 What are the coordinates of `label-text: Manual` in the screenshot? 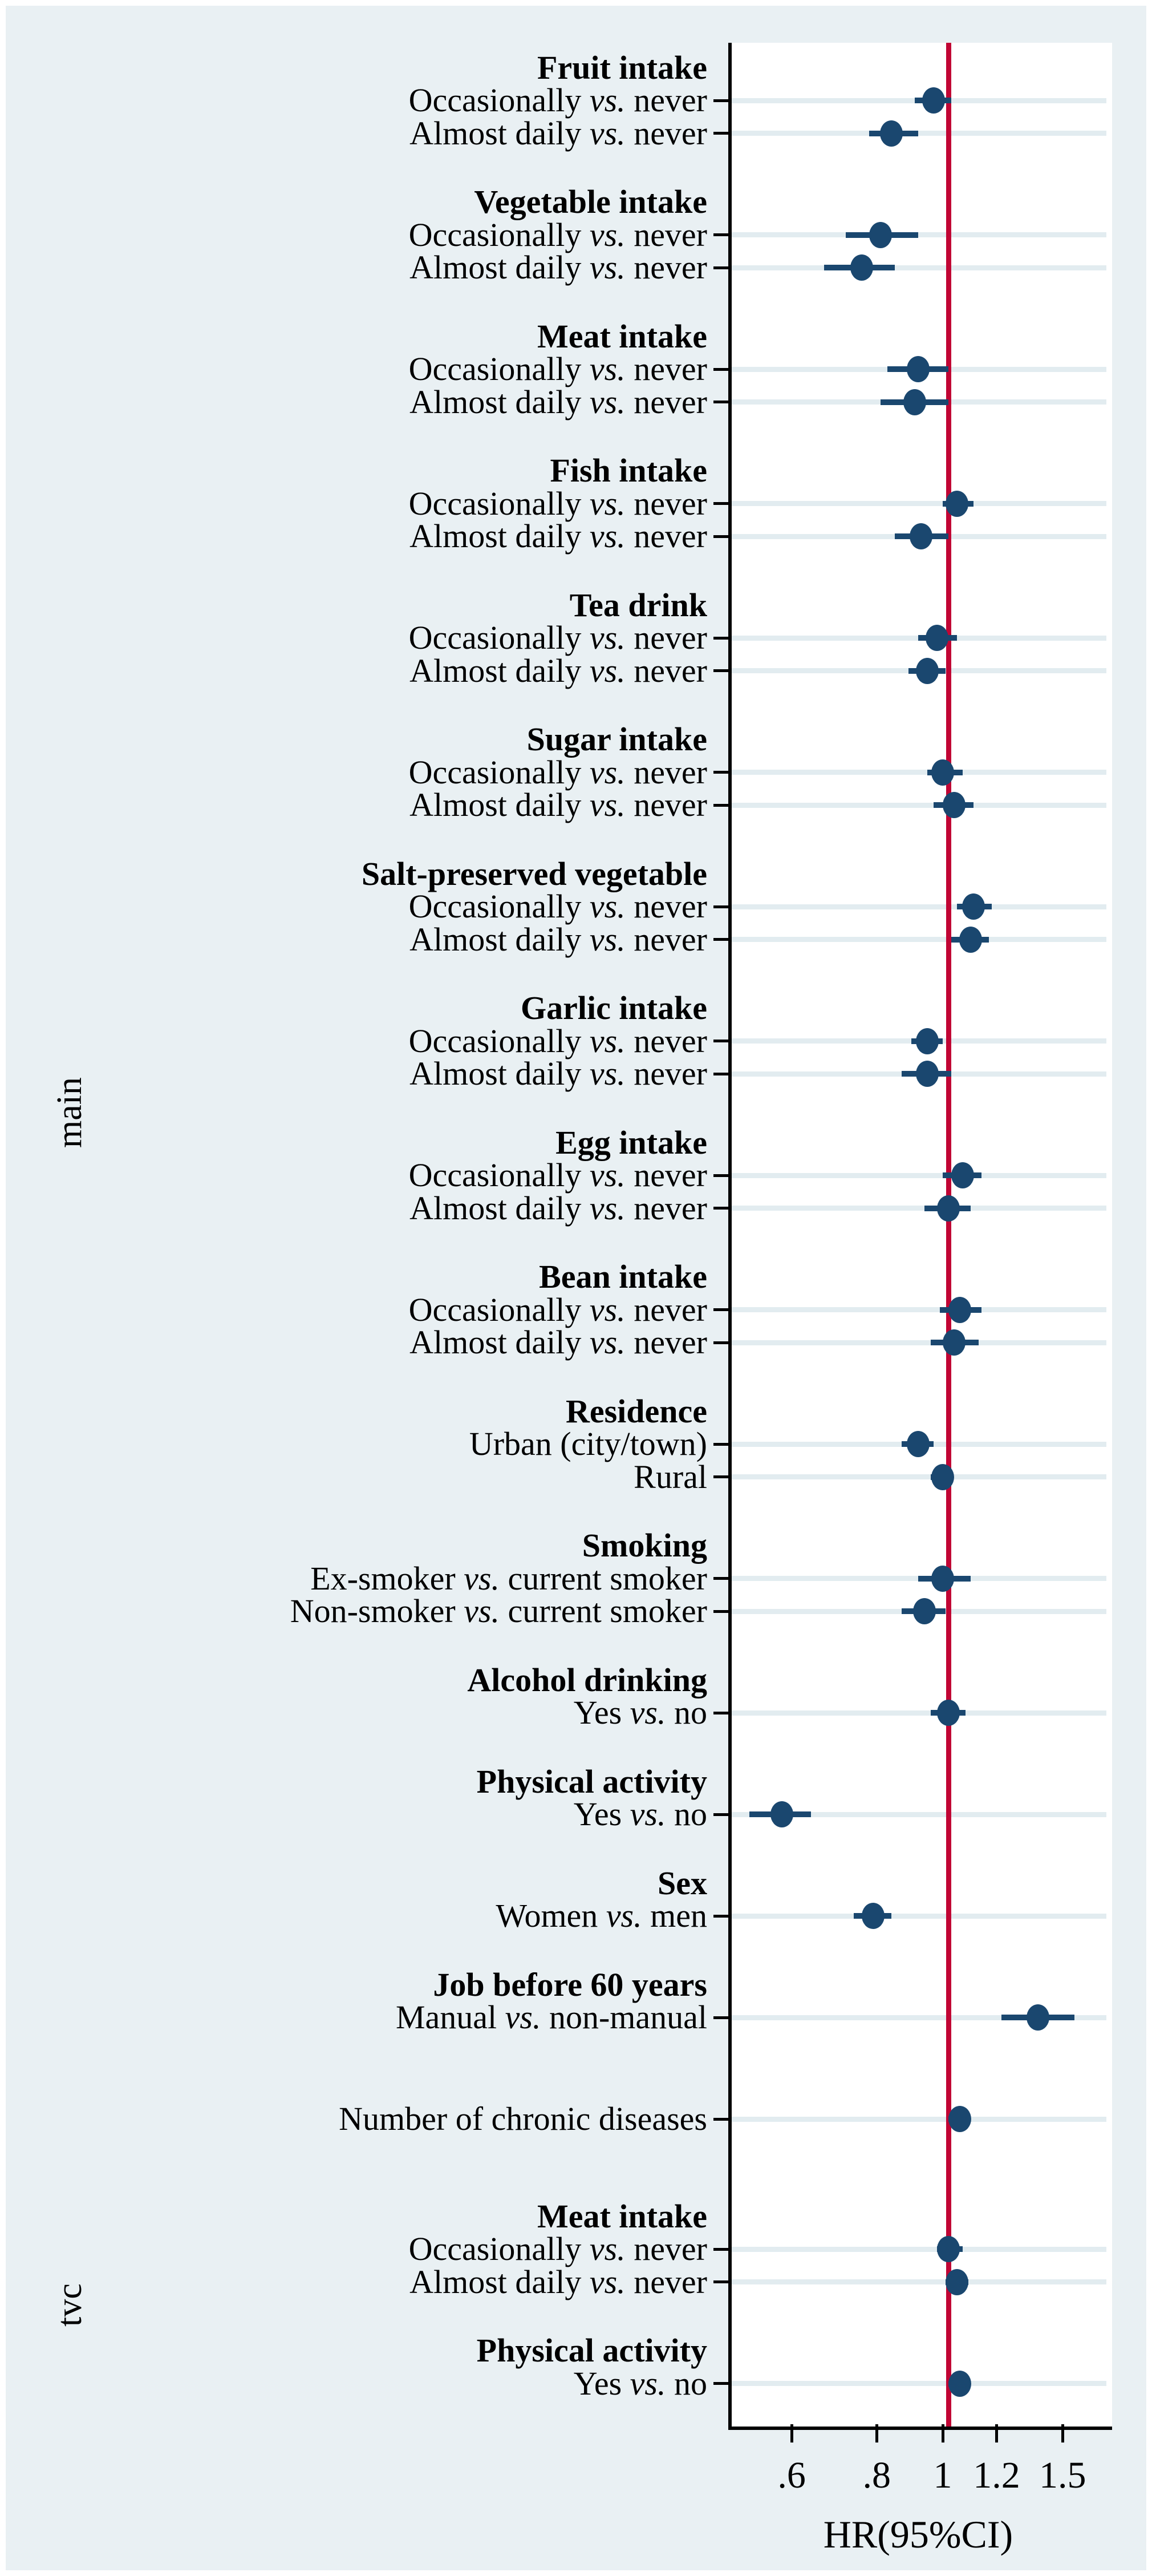 It's located at (450, 2017).